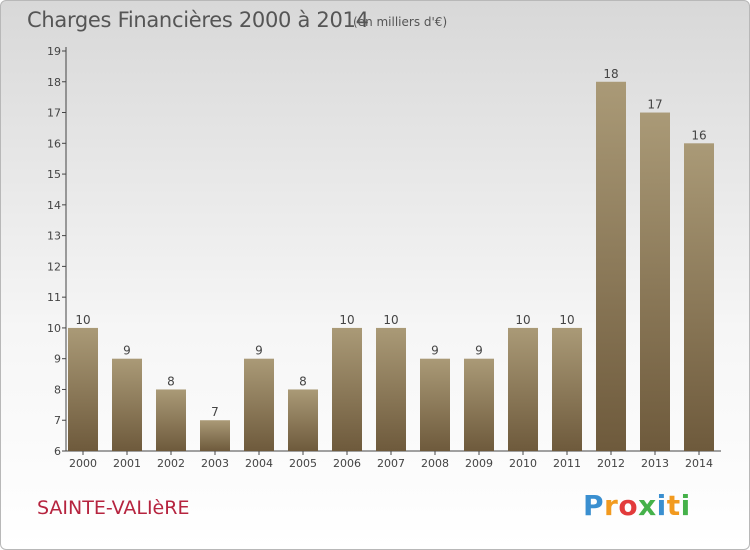 The width and height of the screenshot is (750, 550). I want to click on bar-value-label: 18, so click(610, 74).